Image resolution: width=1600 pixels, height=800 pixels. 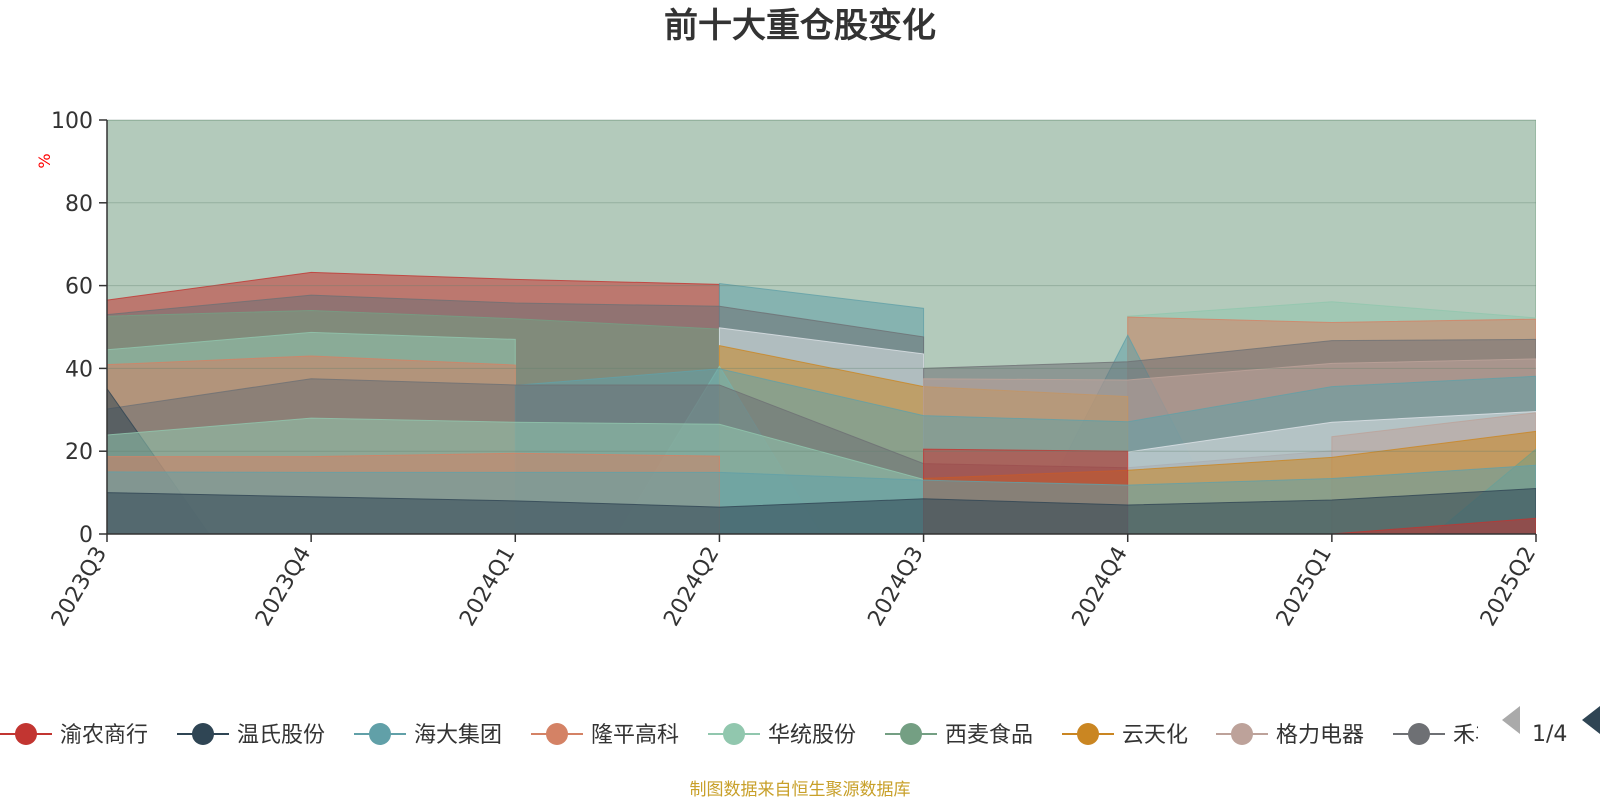 I want to click on x-tick-label: 2025Q2, so click(x=1508, y=587).